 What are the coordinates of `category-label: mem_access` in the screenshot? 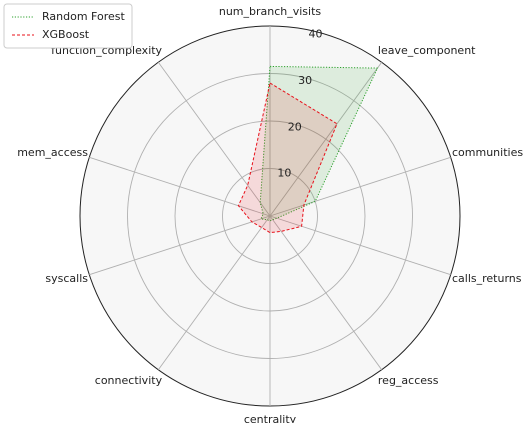 It's located at (52, 152).